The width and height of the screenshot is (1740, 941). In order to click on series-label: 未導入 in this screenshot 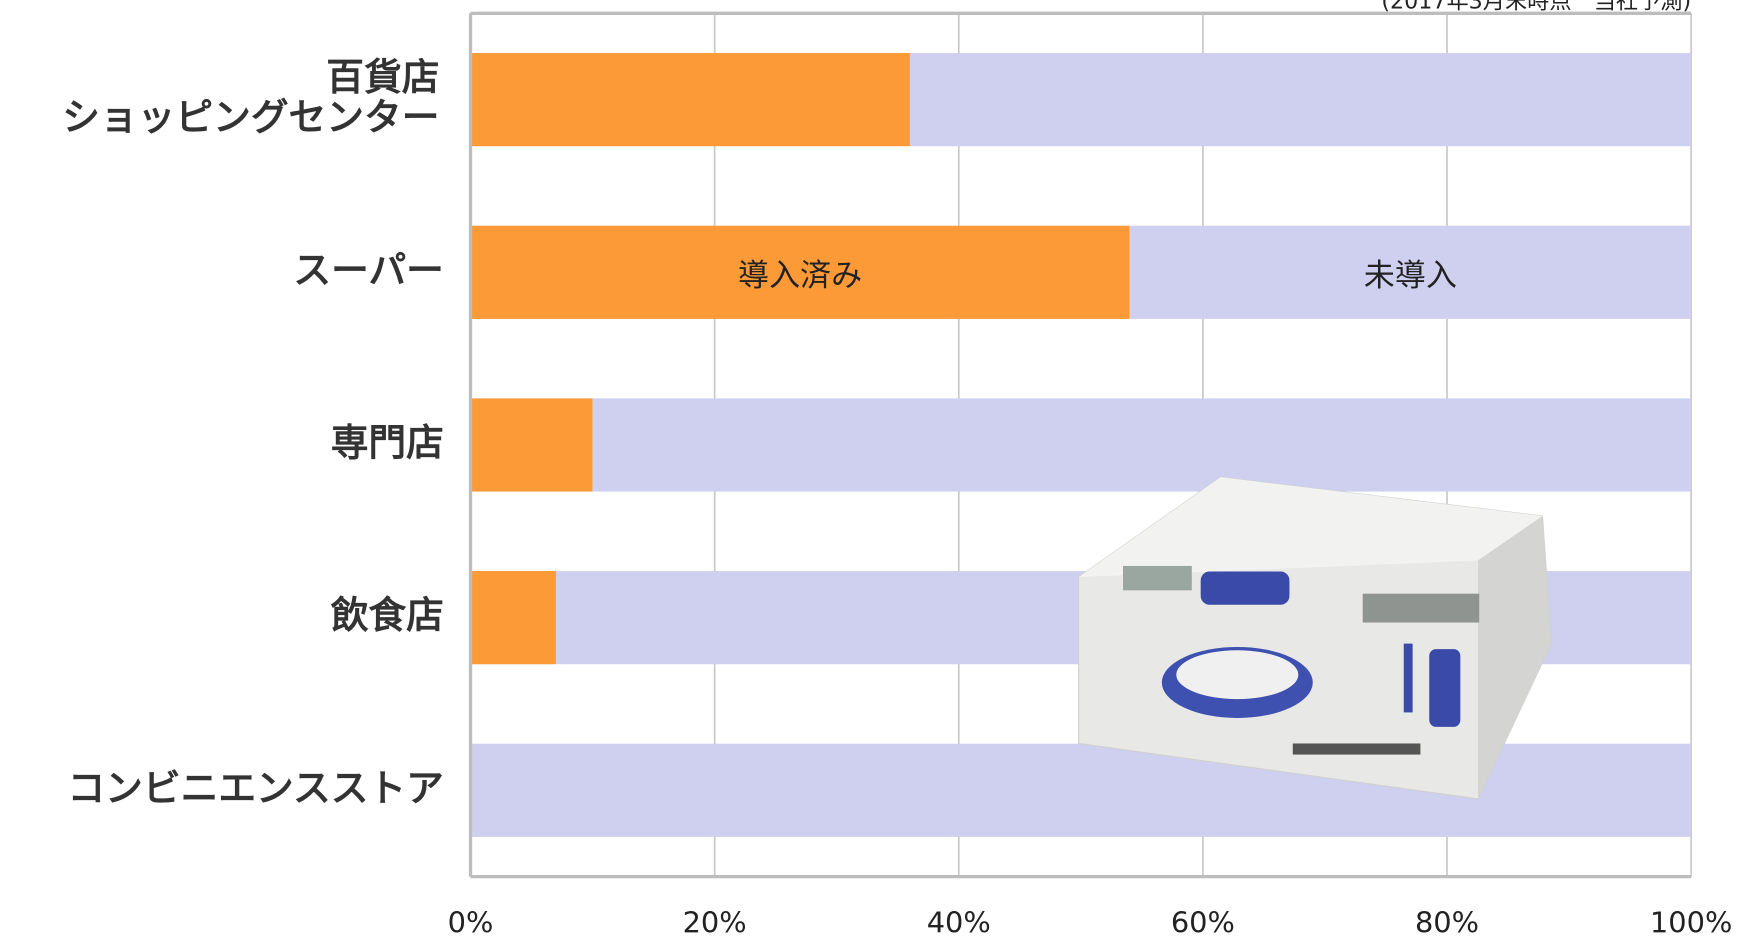, I will do `click(1410, 276)`.